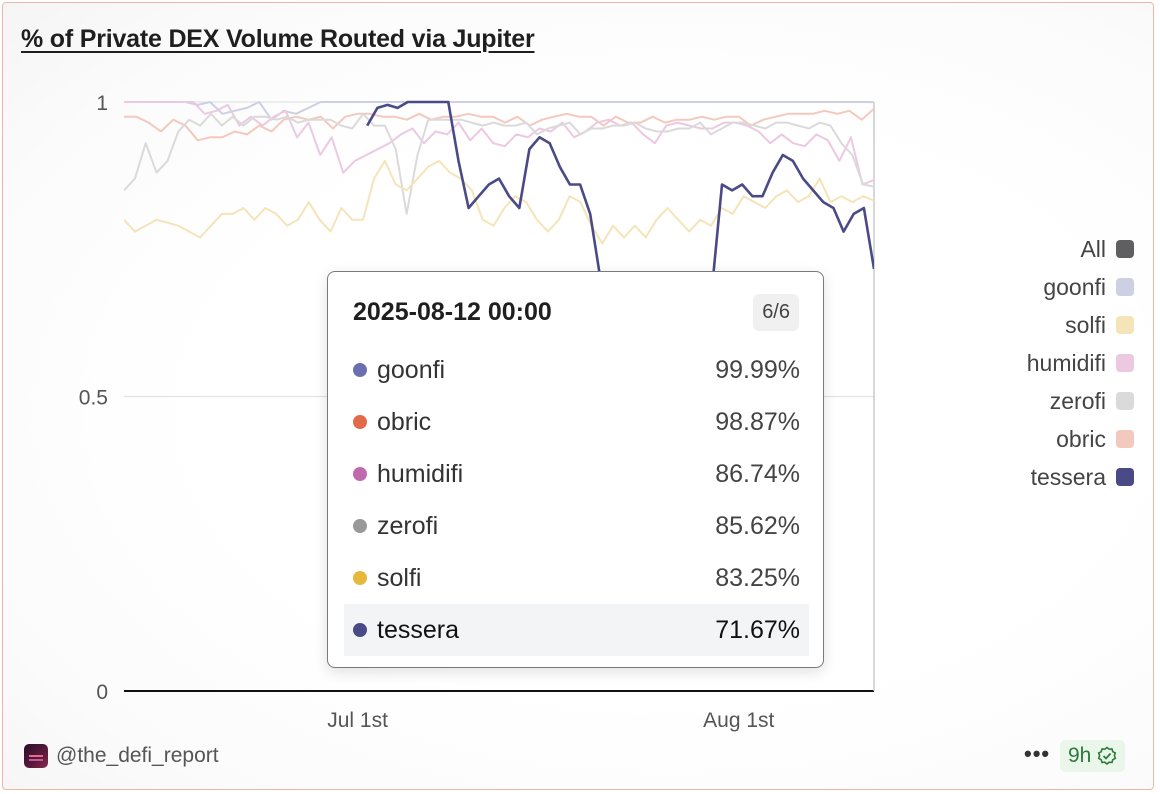 This screenshot has width=1160, height=794. I want to click on series-line-zerofi, so click(499, 163).